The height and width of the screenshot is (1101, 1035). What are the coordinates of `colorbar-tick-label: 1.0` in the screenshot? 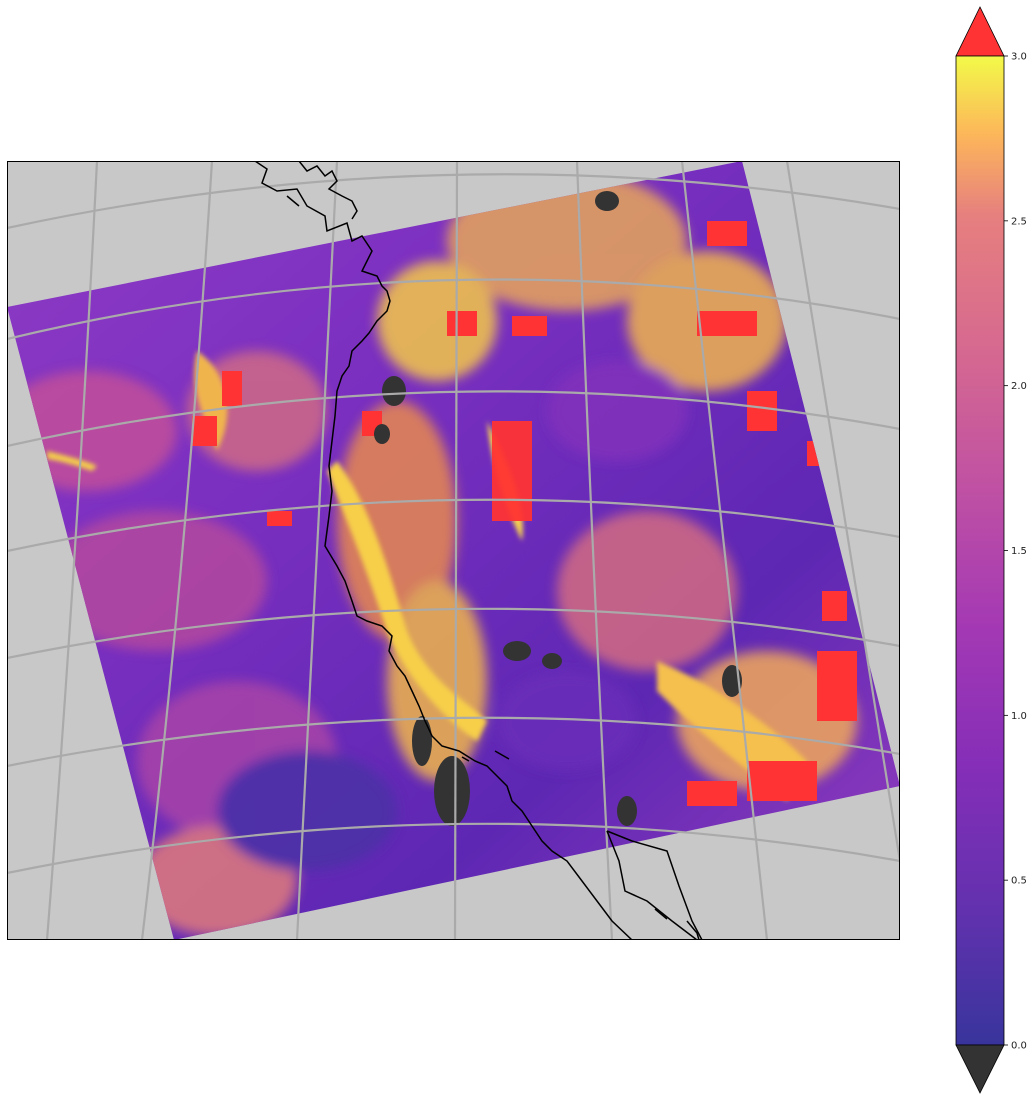 It's located at (1019, 716).